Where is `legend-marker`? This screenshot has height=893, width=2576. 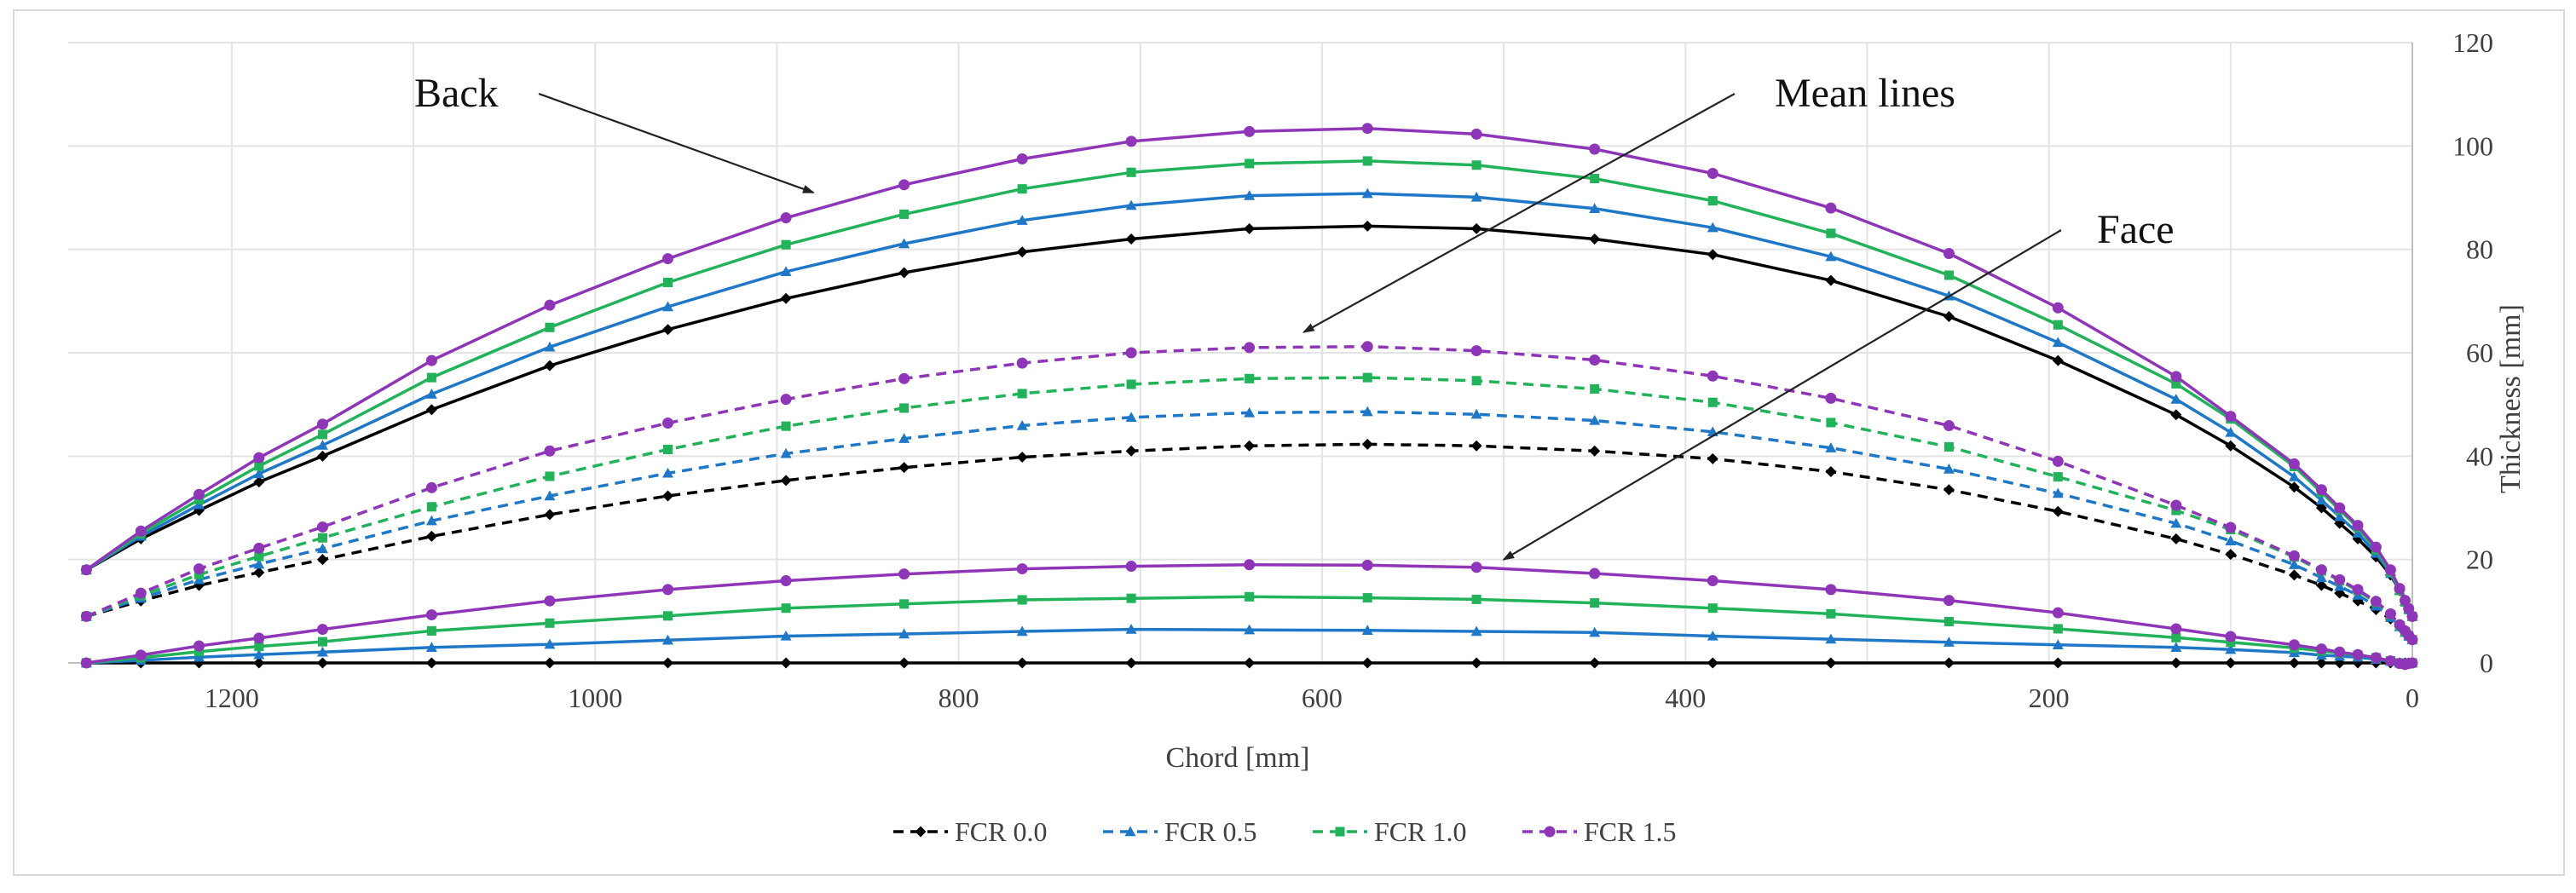 legend-marker is located at coordinates (1550, 832).